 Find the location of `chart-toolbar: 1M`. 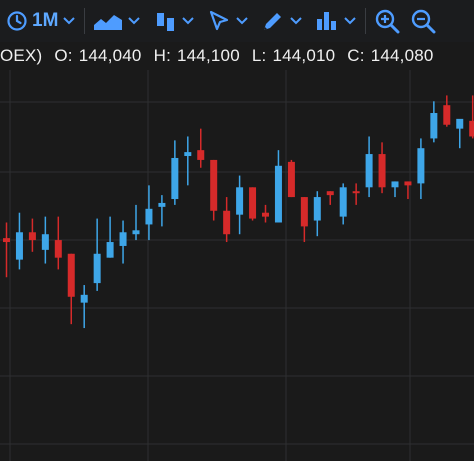

chart-toolbar: 1M is located at coordinates (237, 21).